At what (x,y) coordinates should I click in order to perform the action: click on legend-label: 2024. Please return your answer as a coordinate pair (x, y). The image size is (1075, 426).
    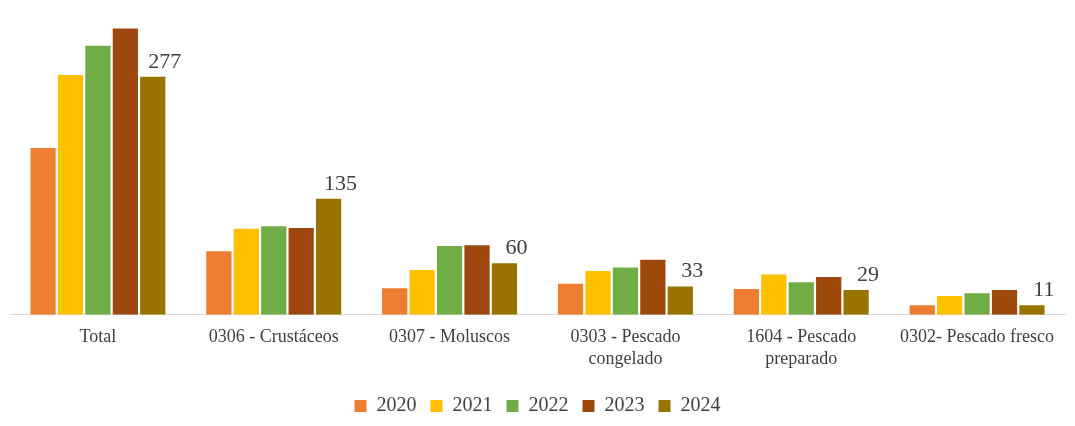
    Looking at the image, I should click on (700, 404).